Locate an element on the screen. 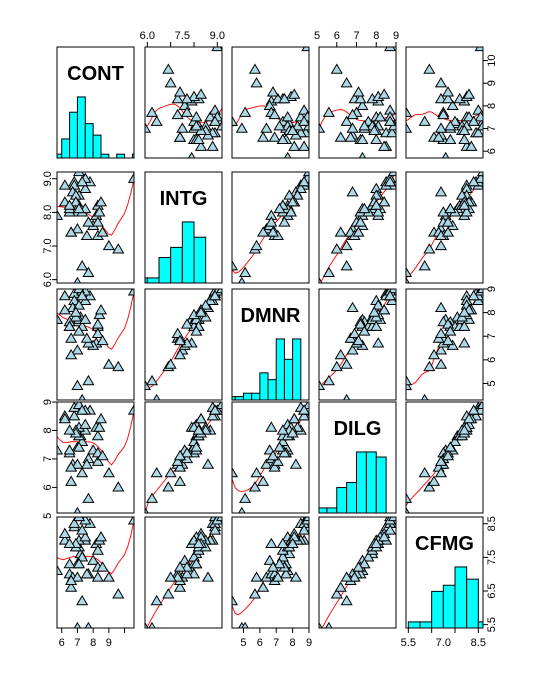 This screenshot has height=677, width=538. panel-dilg-vs-cfmg is located at coordinates (444, 457).